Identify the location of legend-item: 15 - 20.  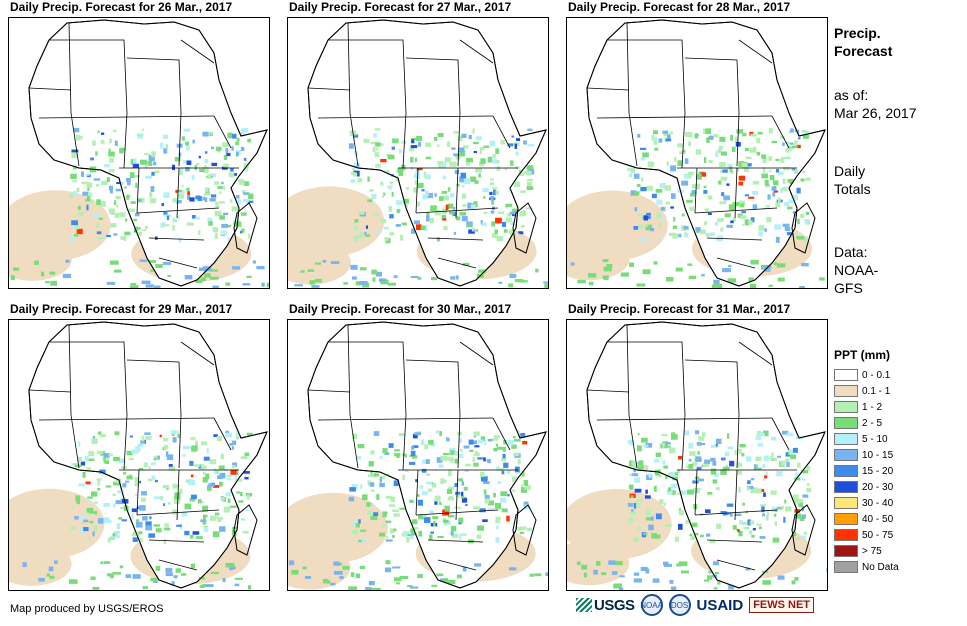
(866, 471).